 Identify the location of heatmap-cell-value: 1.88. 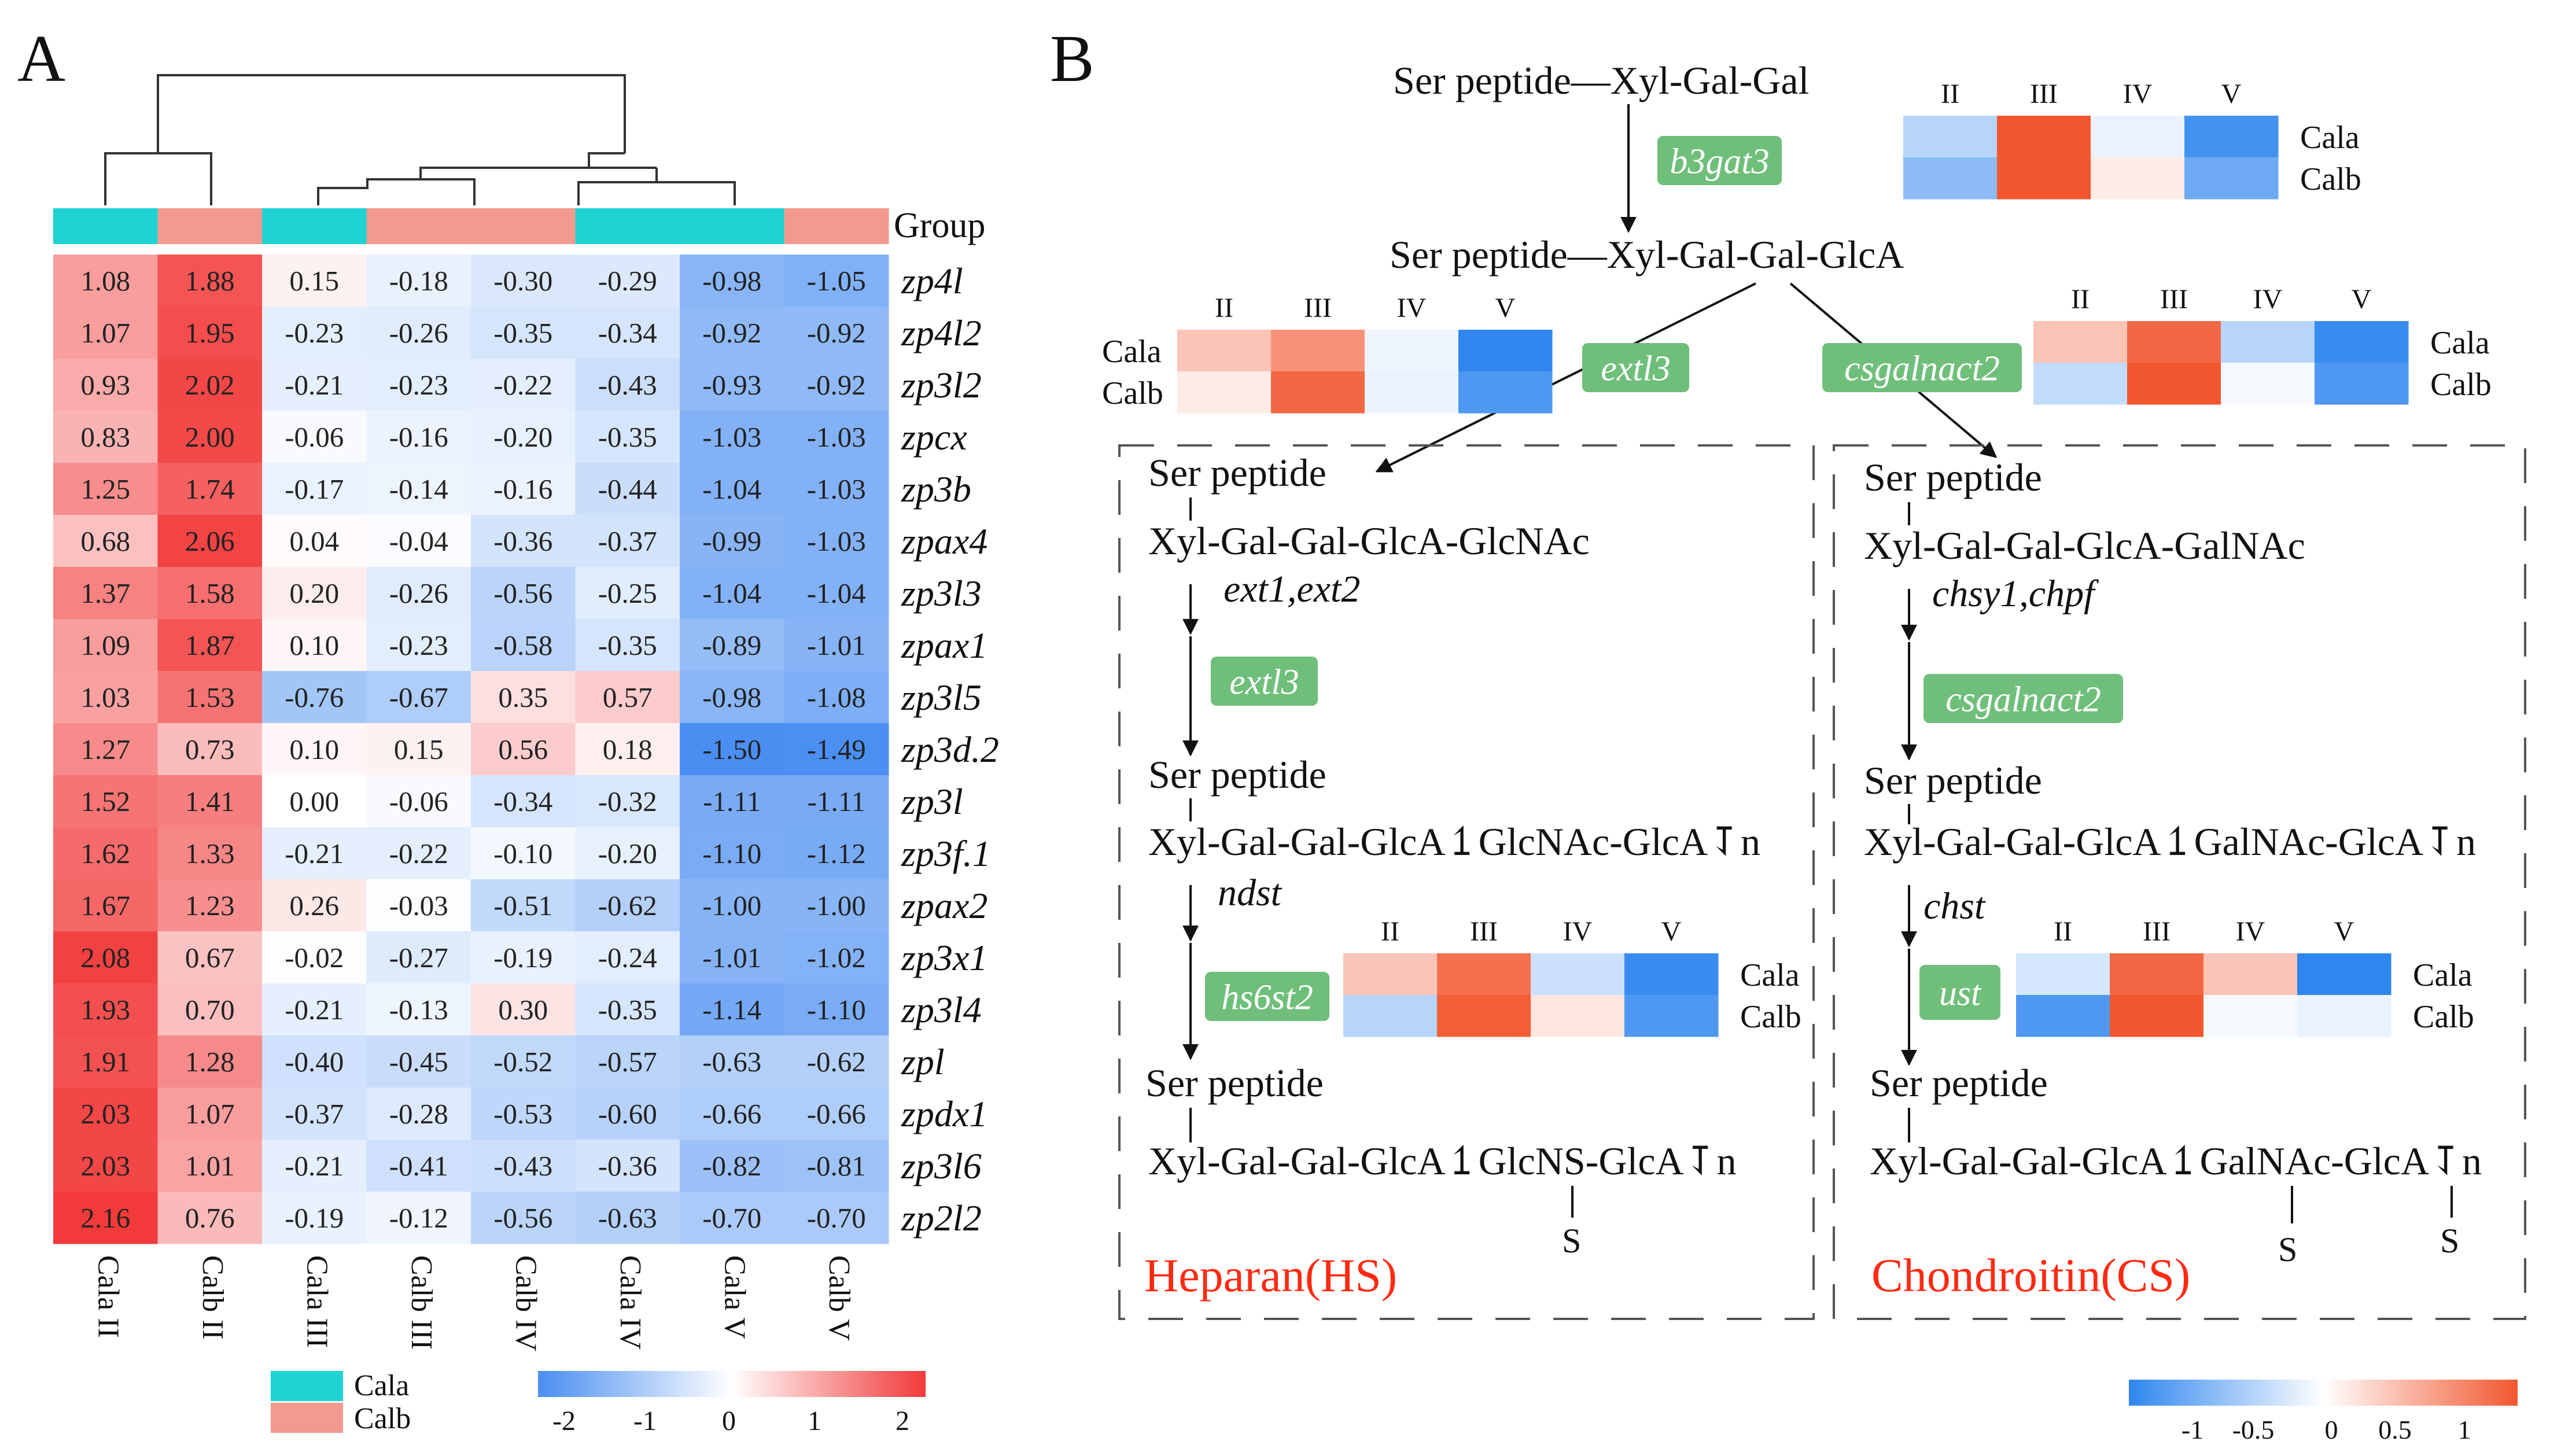
(210, 281).